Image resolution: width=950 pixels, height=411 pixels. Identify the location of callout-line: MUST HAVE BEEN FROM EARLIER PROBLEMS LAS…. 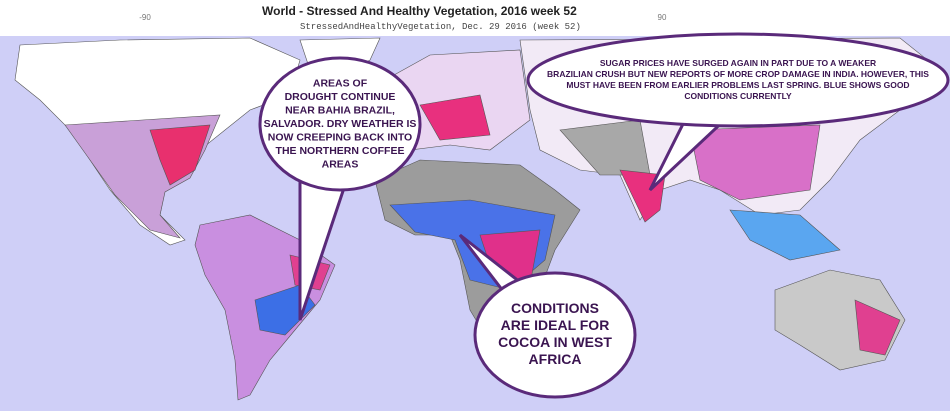
(737, 85).